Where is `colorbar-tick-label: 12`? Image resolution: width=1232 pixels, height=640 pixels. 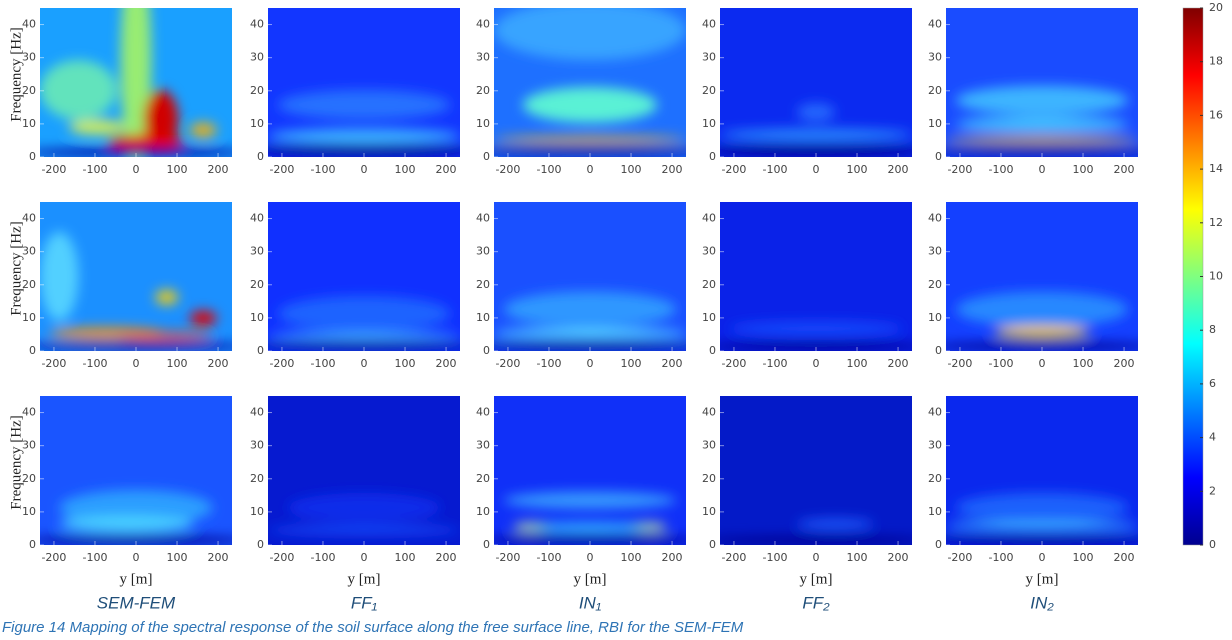
colorbar-tick-label: 12 is located at coordinates (1216, 222).